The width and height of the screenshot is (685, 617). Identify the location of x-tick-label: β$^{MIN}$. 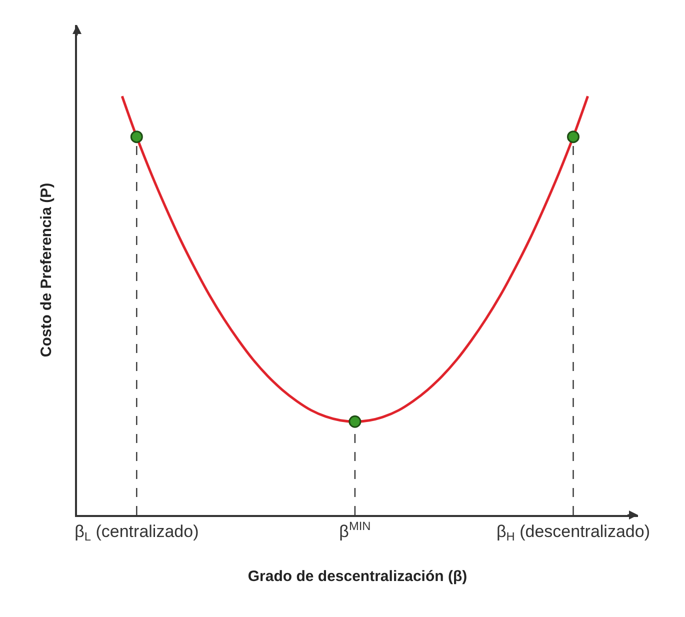
(355, 530).